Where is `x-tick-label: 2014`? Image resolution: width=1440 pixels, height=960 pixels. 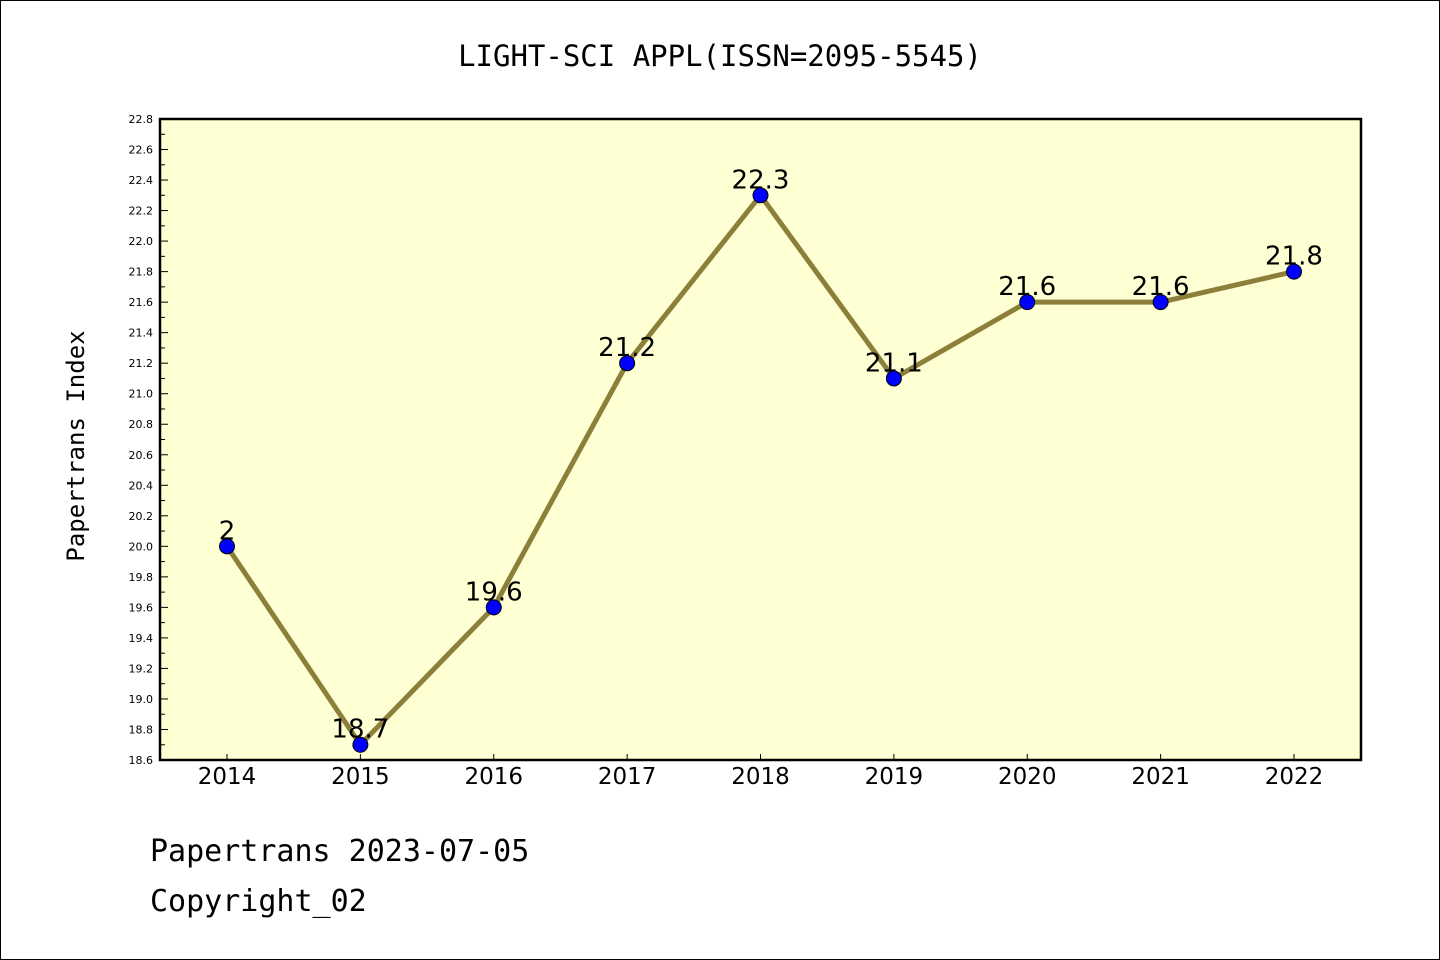 x-tick-label: 2014 is located at coordinates (227, 777).